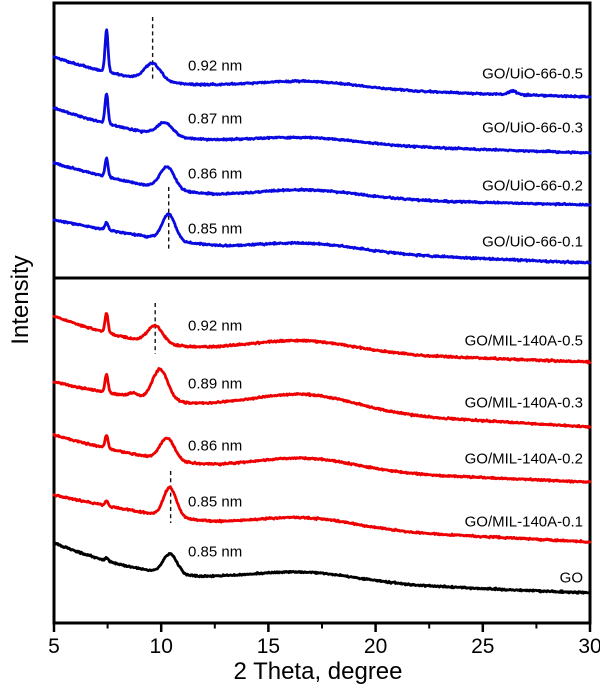 This screenshot has height=689, width=600. Describe the element at coordinates (532, 128) in the screenshot. I see `series-label: GO/UiO-66-0.3` at that location.